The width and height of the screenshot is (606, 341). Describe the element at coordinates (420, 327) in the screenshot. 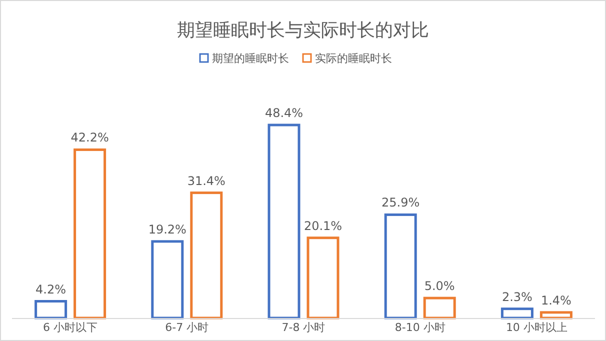

I see `x-tick-label: 8-10 小时` at that location.